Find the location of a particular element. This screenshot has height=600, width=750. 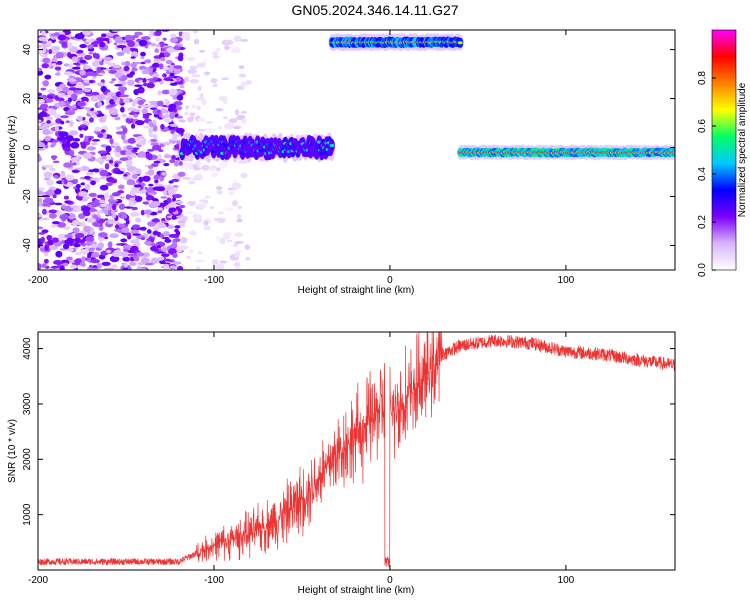

spectrogram-x-axis-label: Height of straight line (km) is located at coordinates (356, 290).